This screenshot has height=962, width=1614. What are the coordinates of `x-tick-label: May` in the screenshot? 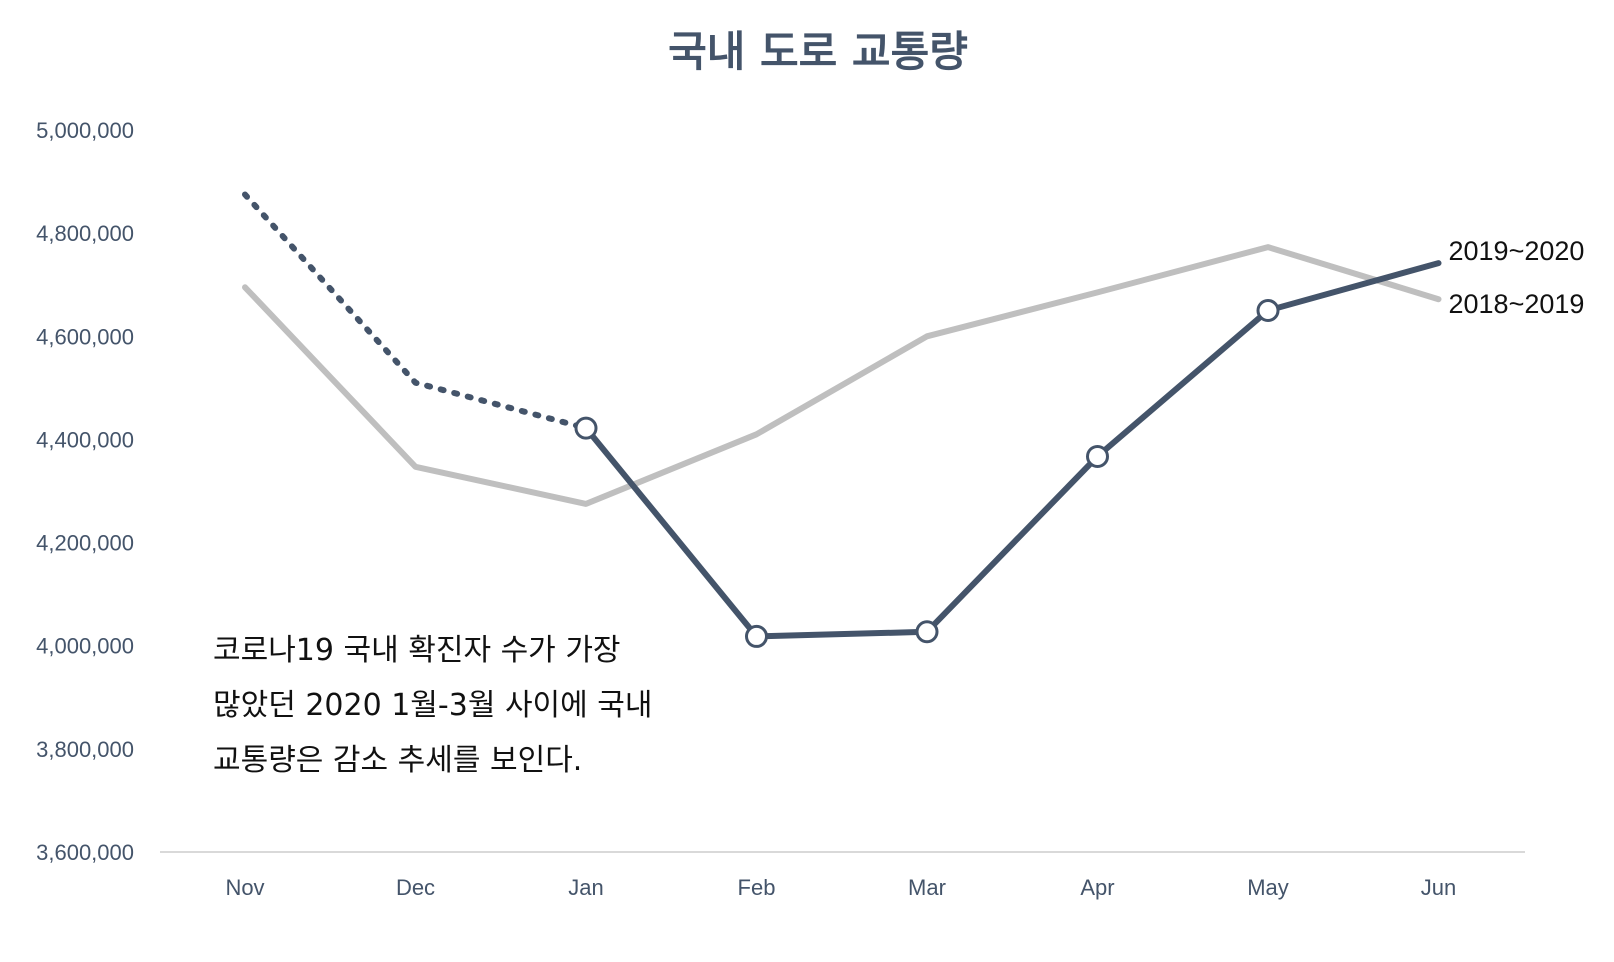 It's located at (1268, 887).